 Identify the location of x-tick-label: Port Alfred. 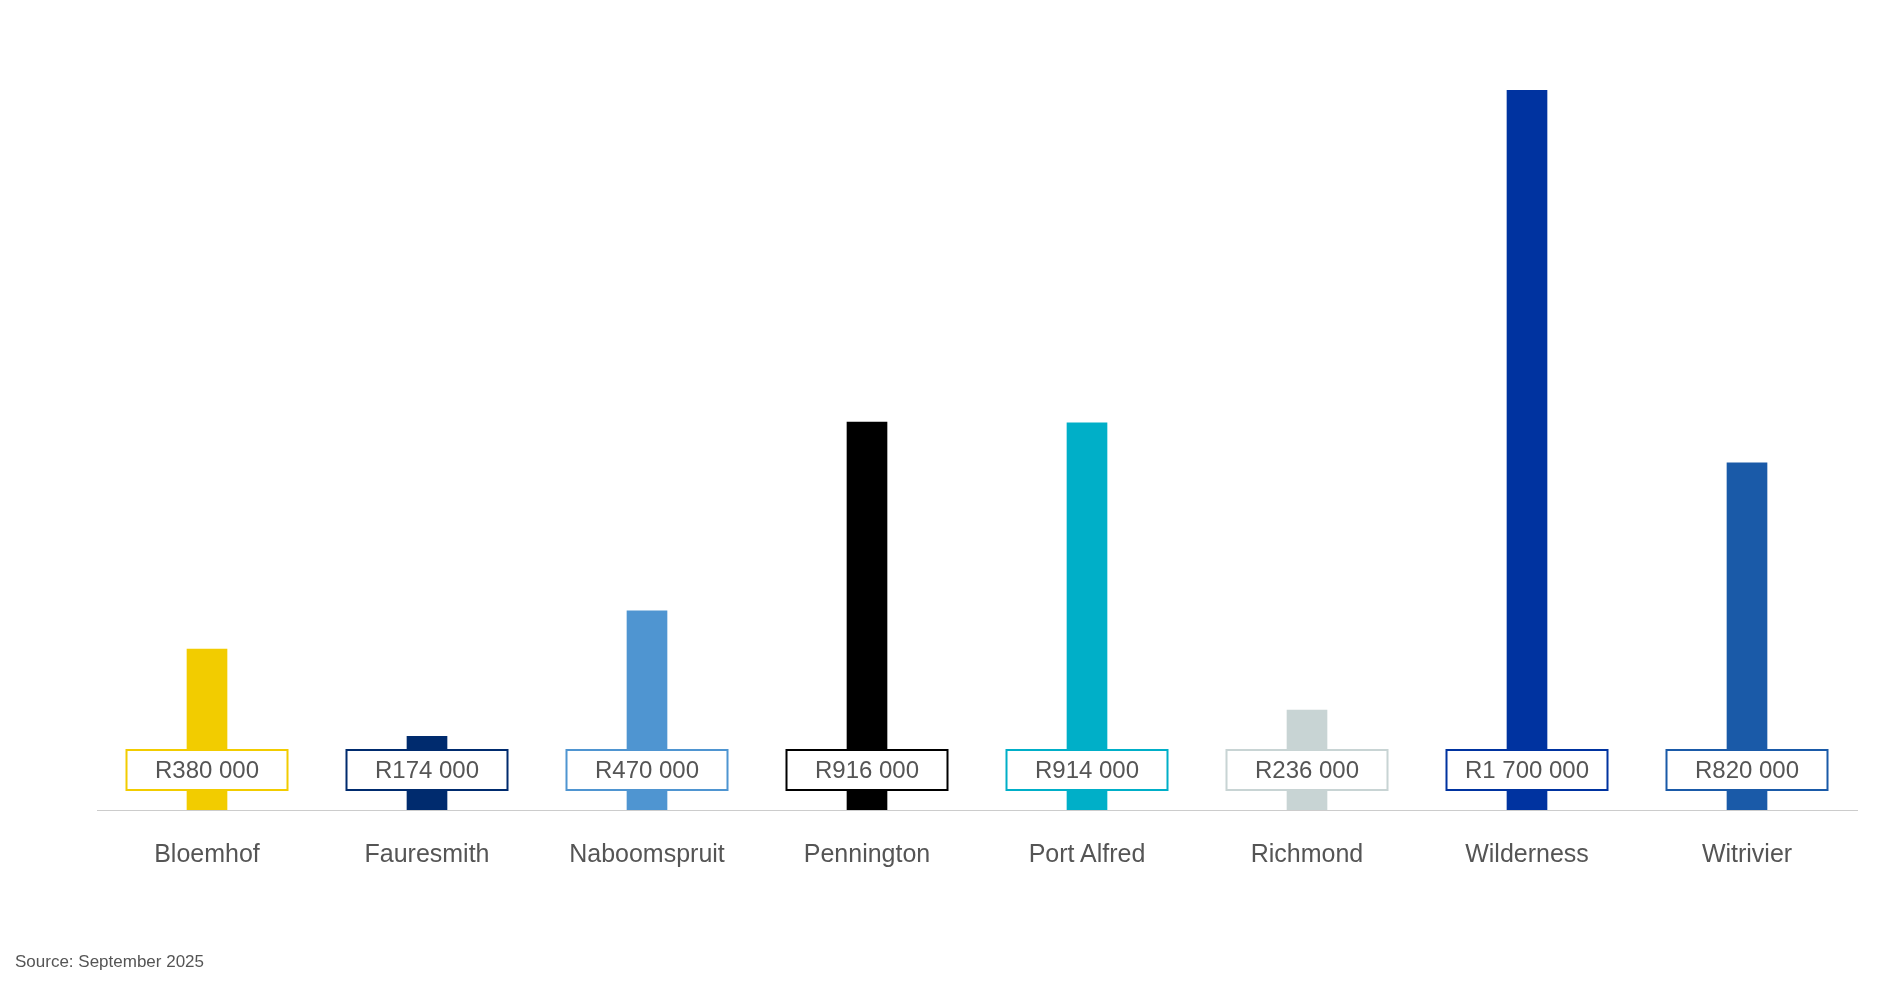
(1087, 852).